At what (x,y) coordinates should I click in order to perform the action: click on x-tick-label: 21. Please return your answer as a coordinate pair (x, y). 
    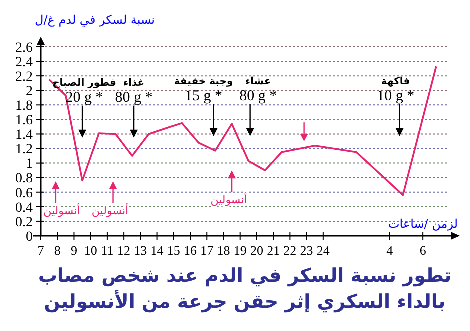
    Looking at the image, I should click on (273, 250).